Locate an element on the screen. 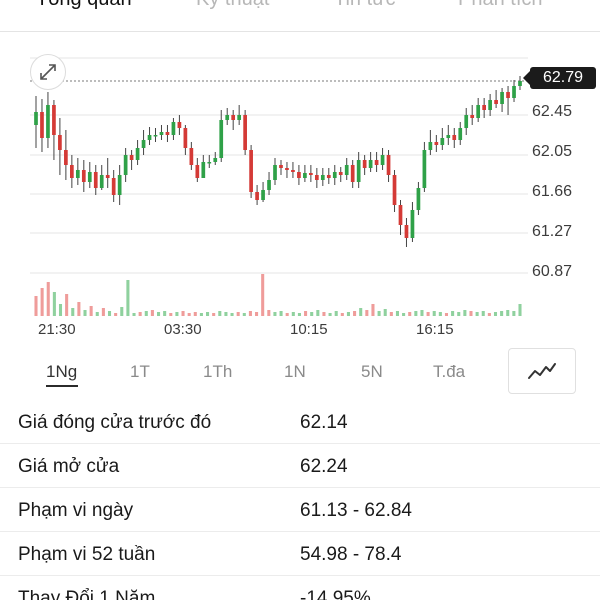 The image size is (600, 600). stat-value: 54.98 - 78.4 is located at coordinates (351, 554).